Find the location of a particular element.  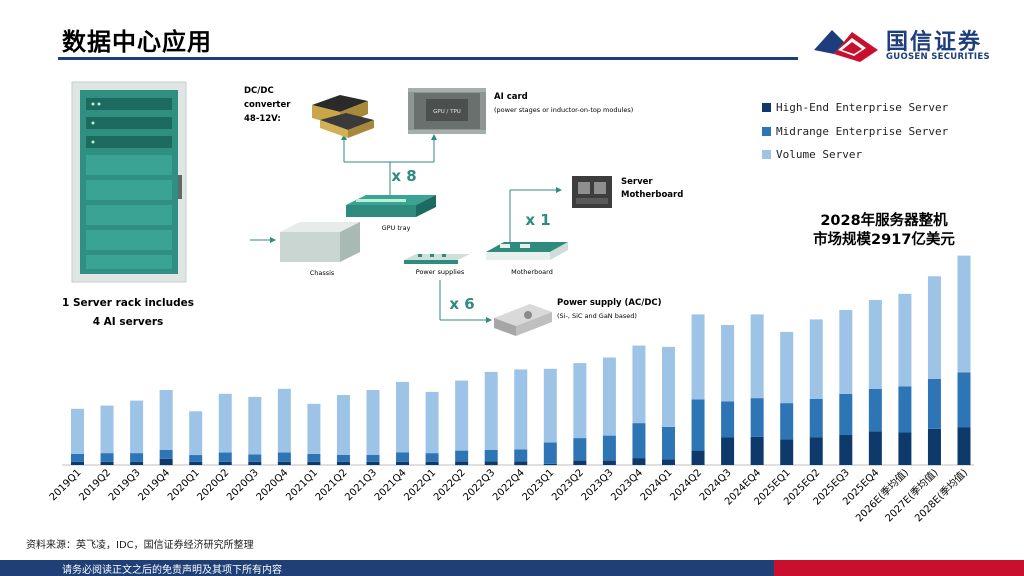

gpu-chip-label: GPU / TPU is located at coordinates (447, 112).